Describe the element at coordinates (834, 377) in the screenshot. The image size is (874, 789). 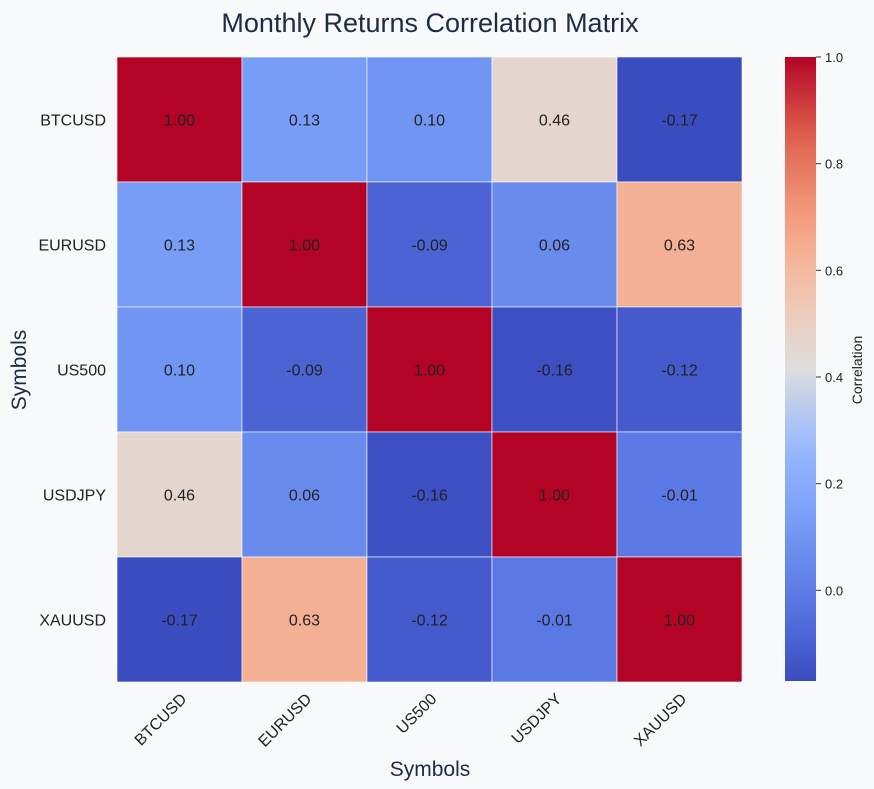
I see `colorbar-tick-label: 0.4` at that location.